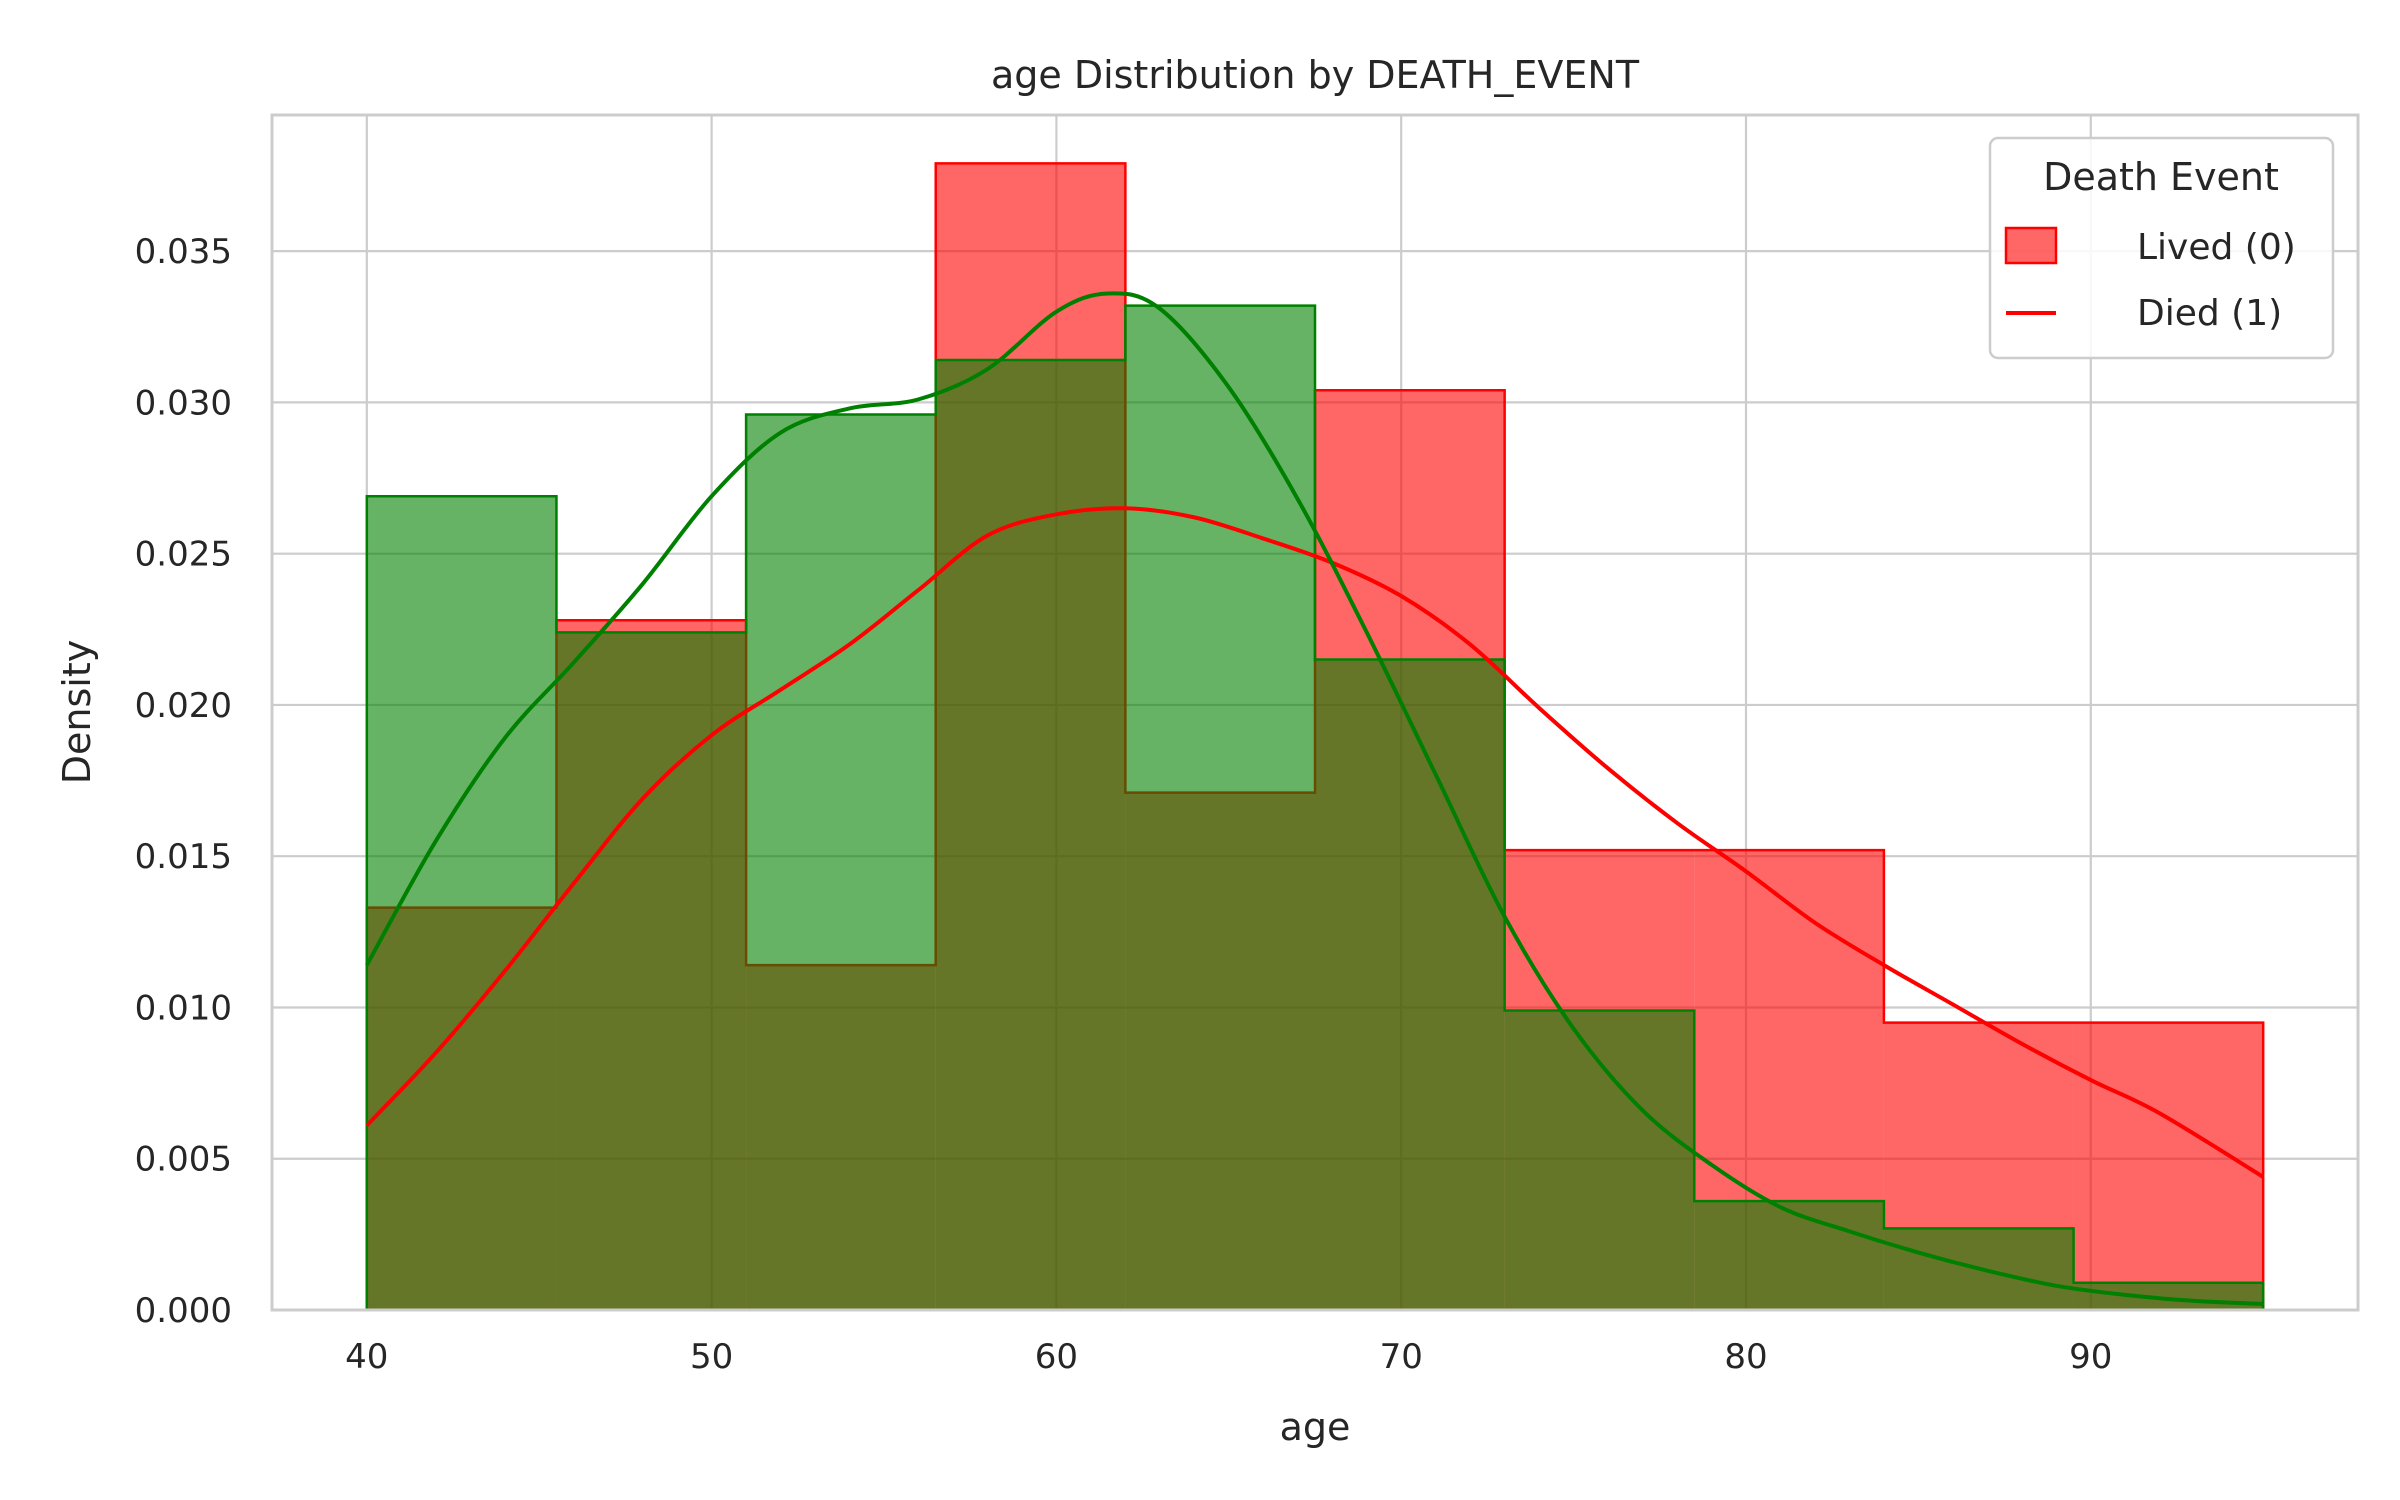 This screenshot has width=2400, height=1500. I want to click on x-tick-label: 70, so click(1401, 1357).